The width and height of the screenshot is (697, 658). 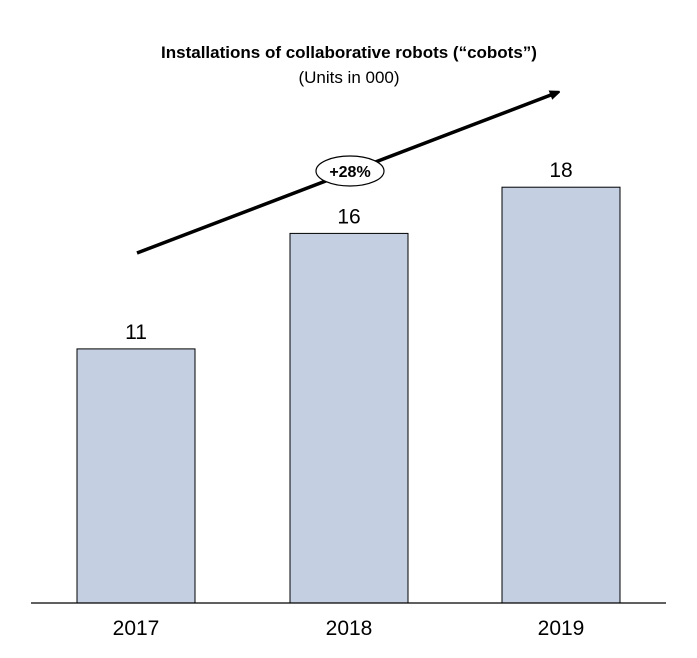 What do you see at coordinates (349, 418) in the screenshot?
I see `bar-2018` at bounding box center [349, 418].